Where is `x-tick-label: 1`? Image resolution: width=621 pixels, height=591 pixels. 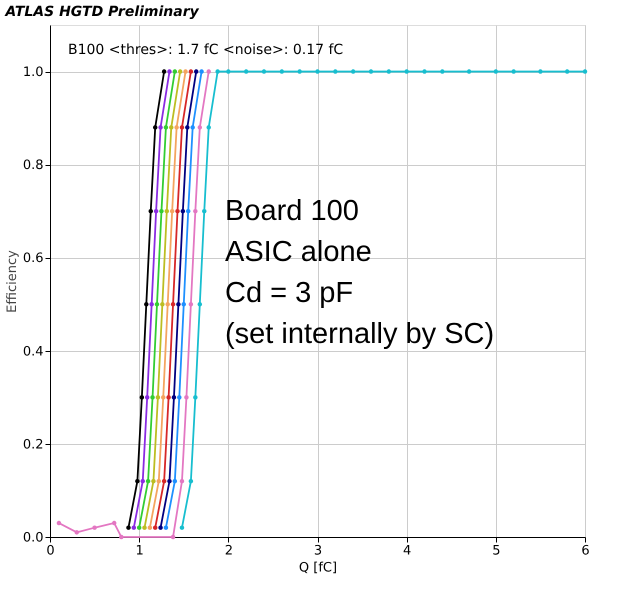 x-tick-label: 1 is located at coordinates (140, 551).